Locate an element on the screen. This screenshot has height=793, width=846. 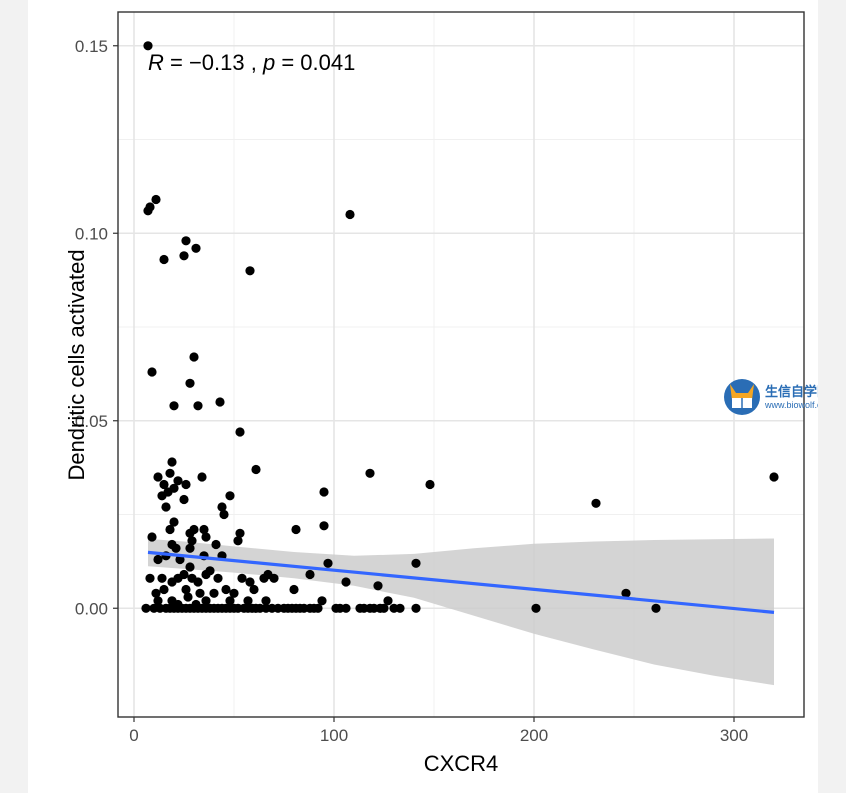
p-symbol: p is located at coordinates (268, 62).